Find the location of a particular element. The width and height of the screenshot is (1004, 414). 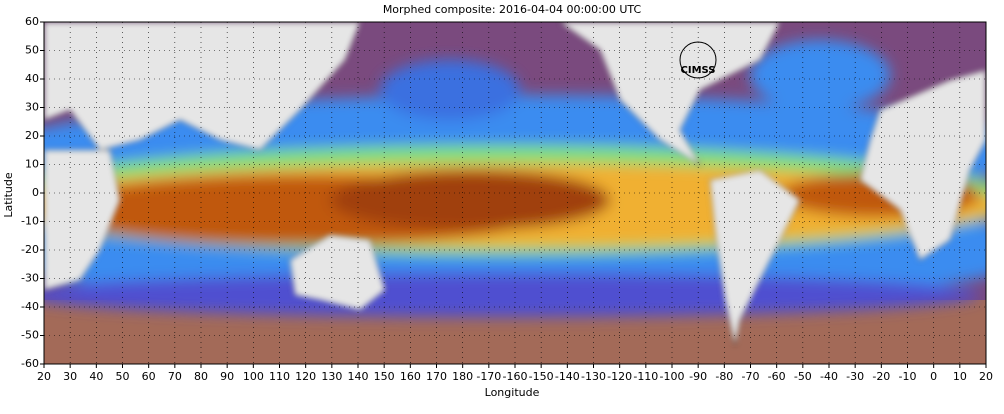

y-tick-label: 10 is located at coordinates (32, 164).